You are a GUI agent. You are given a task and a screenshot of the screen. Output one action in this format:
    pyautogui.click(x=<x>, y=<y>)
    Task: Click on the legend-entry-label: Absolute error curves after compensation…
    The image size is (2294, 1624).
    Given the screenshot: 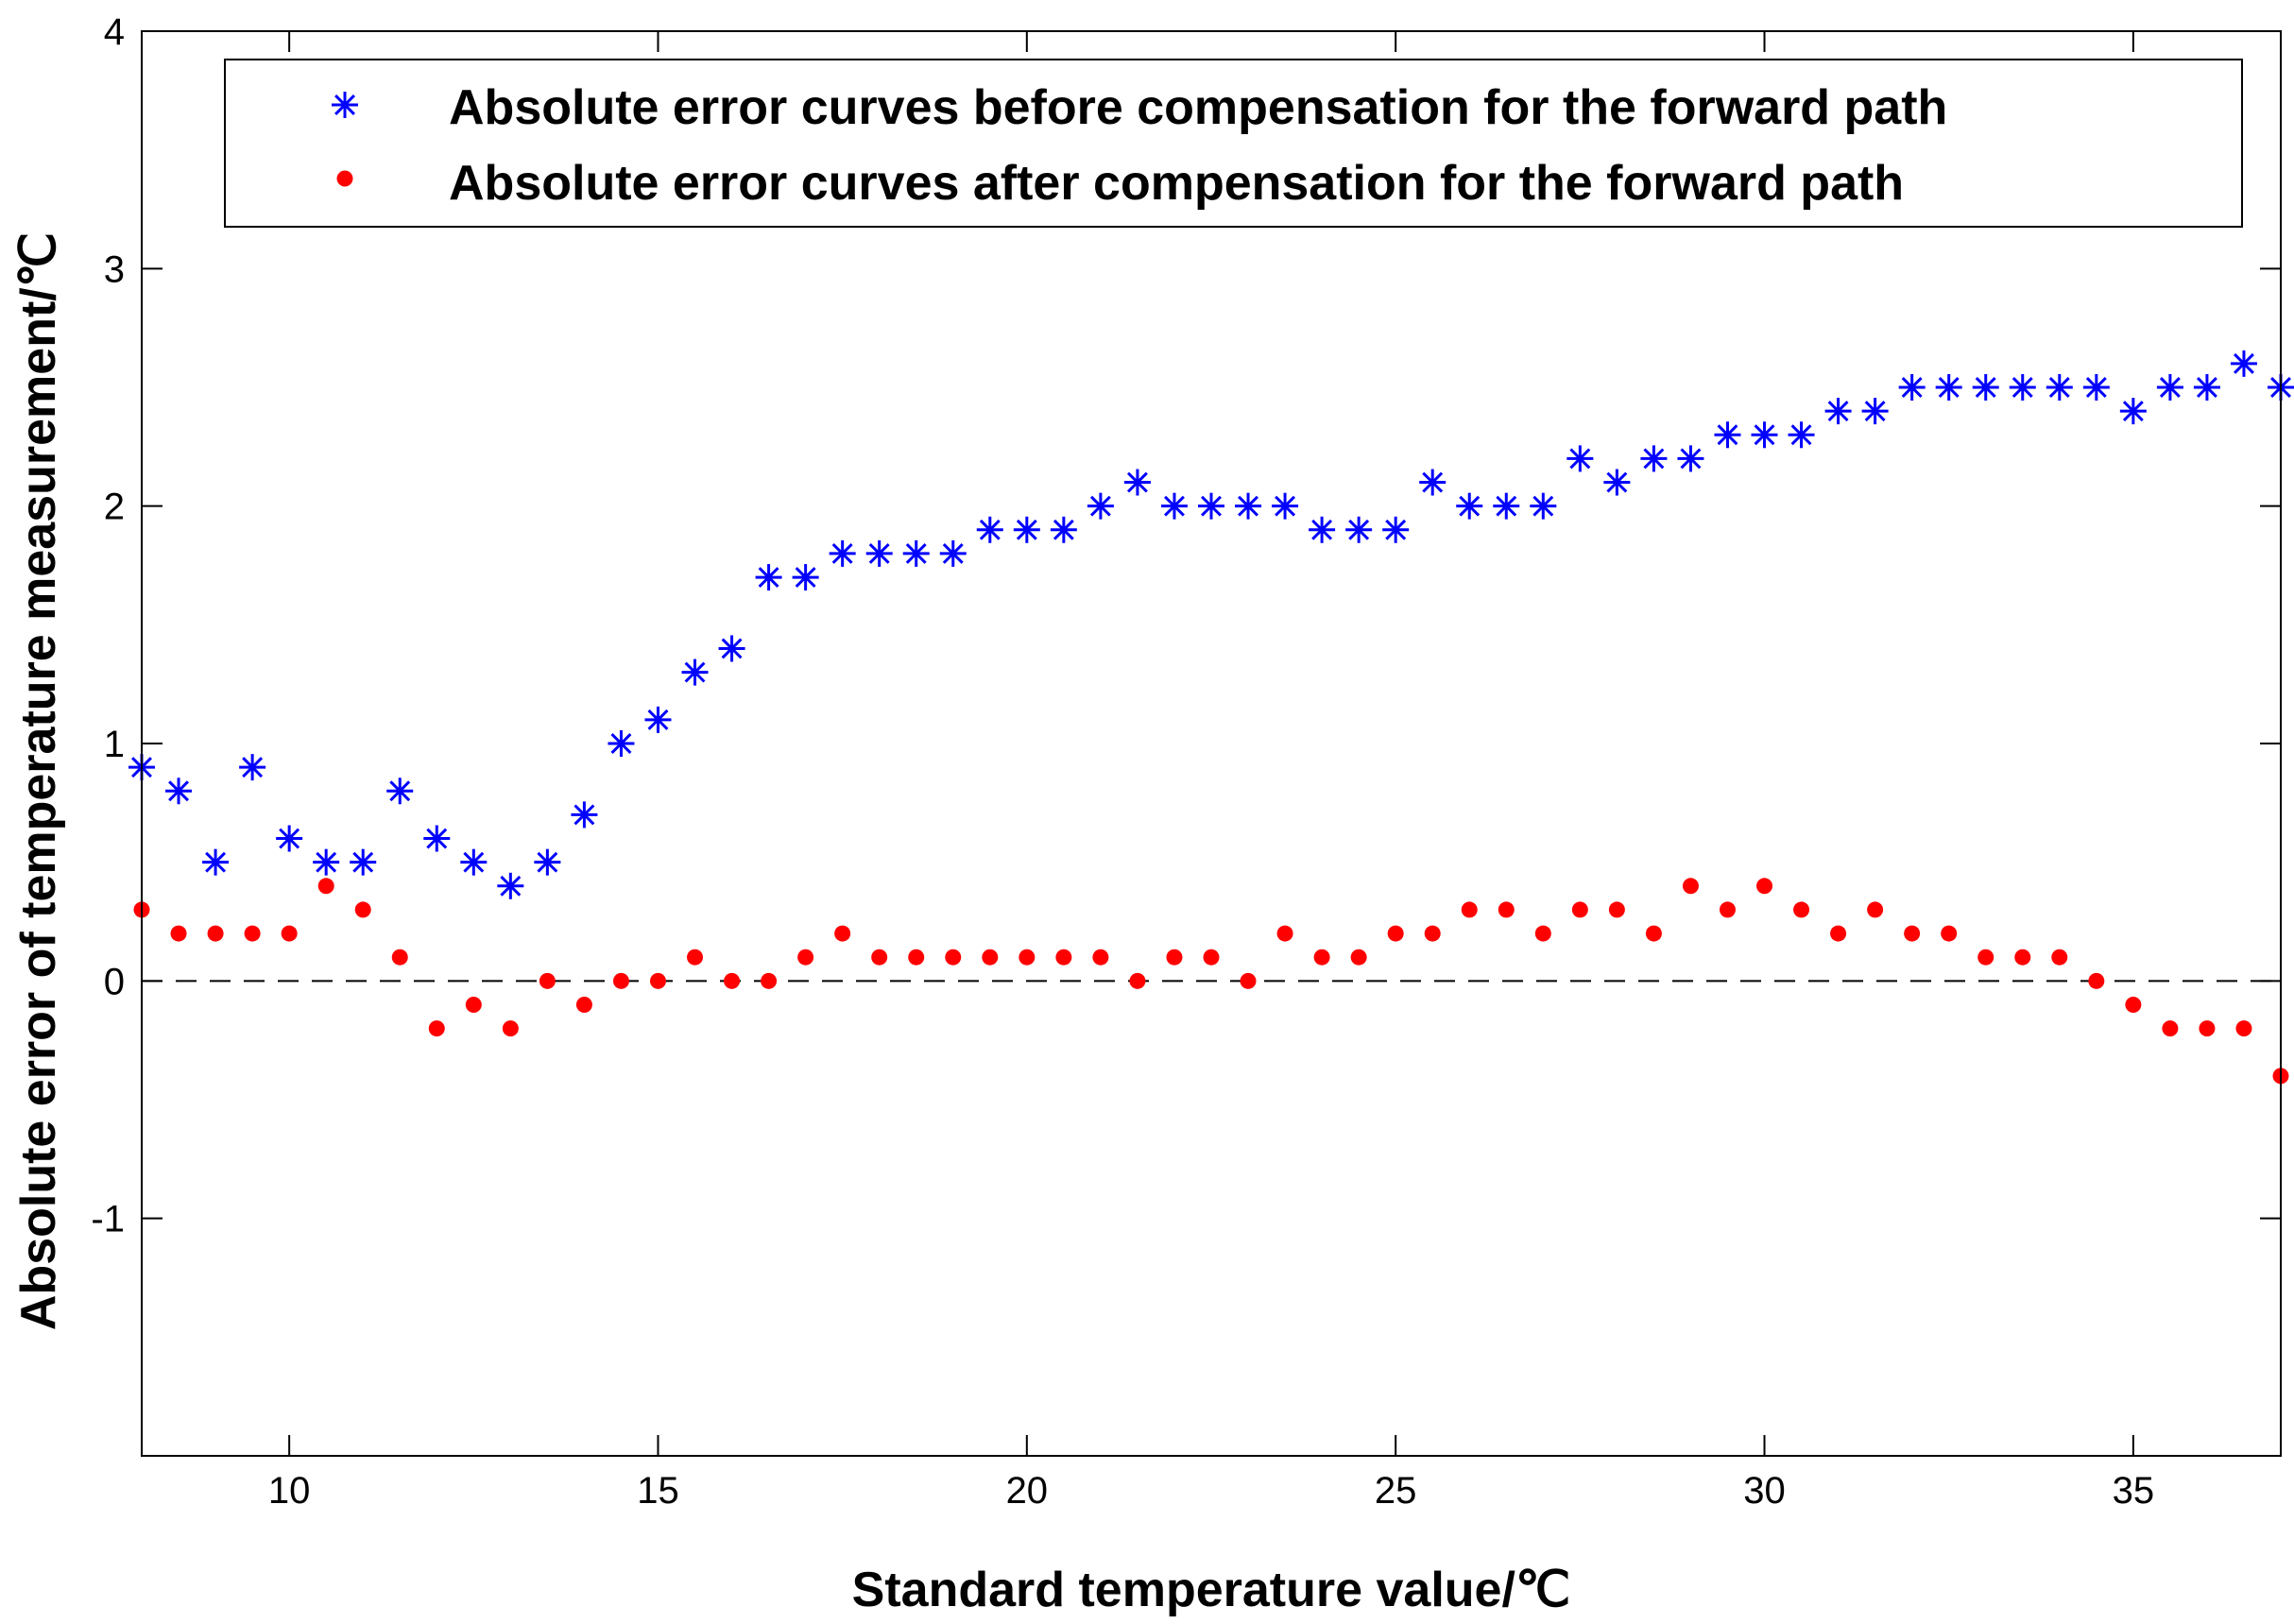 What is the action you would take?
    pyautogui.click(x=1177, y=183)
    